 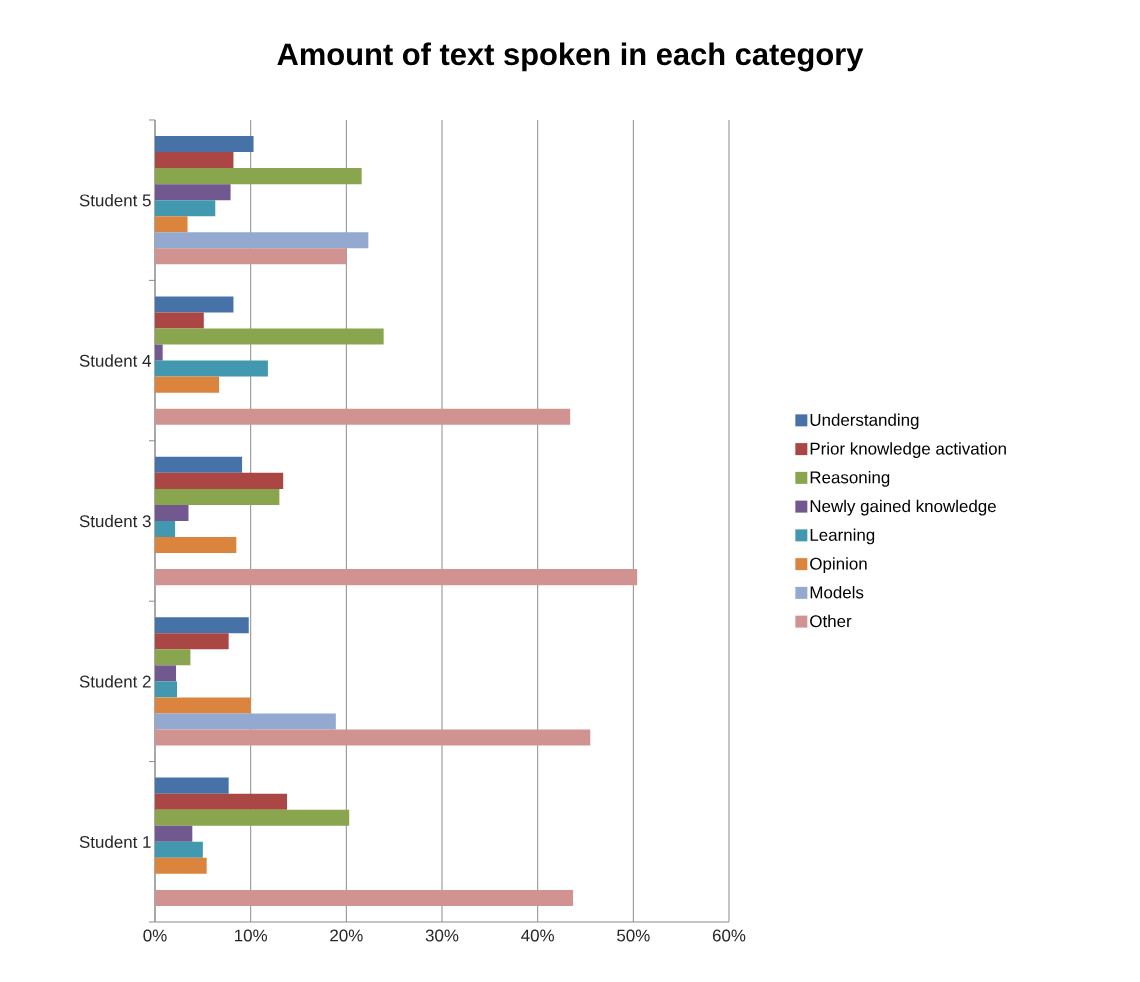 I want to click on legend-label: Prior knowledge activation, so click(x=908, y=450).